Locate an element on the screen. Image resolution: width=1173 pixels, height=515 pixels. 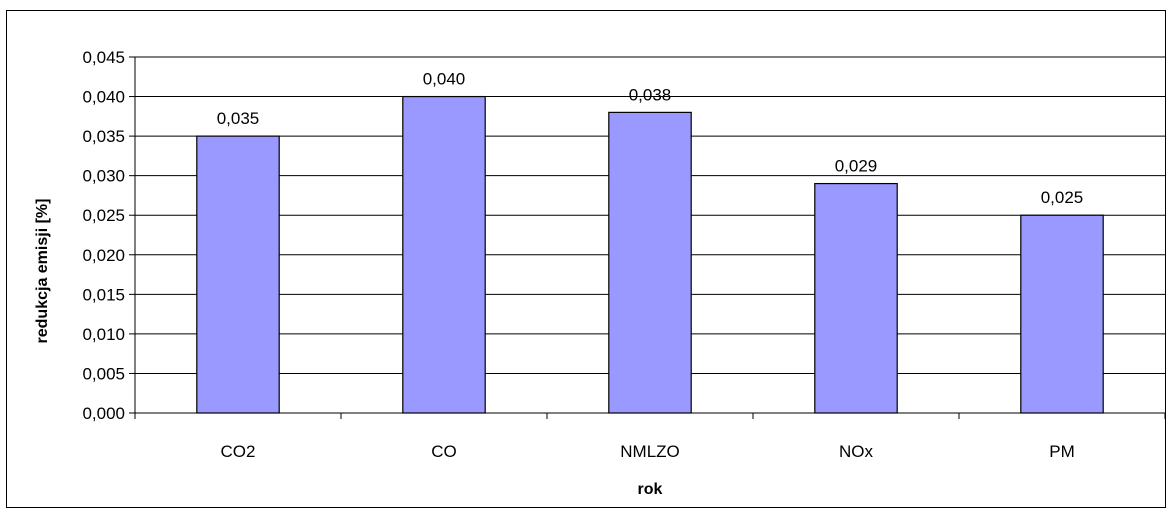
y-tick-label: 0,000 is located at coordinates (103, 413).